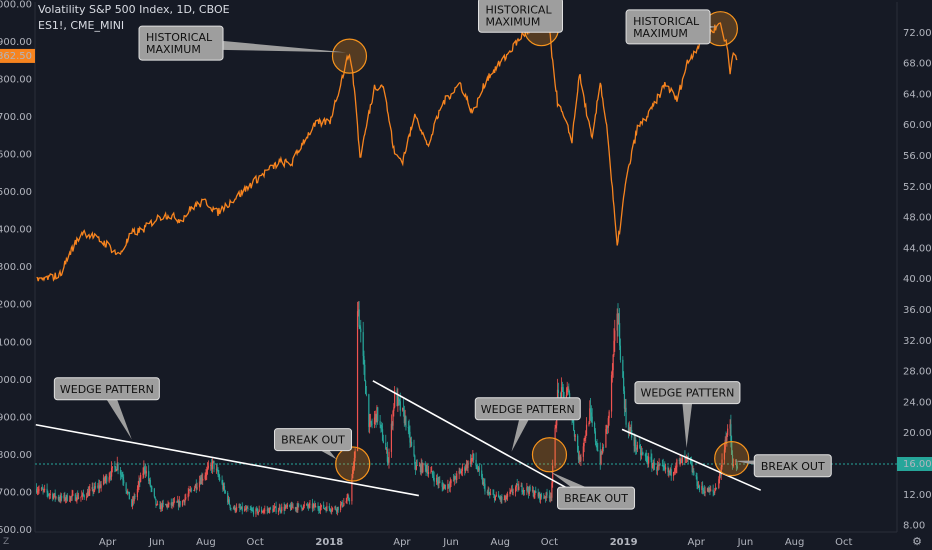 The width and height of the screenshot is (932, 550). What do you see at coordinates (917, 341) in the screenshot?
I see `right-axis-tick-label: 32.00` at bounding box center [917, 341].